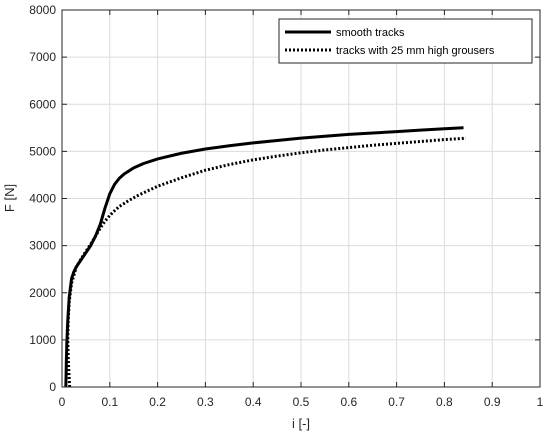 The image size is (550, 435). I want to click on y-tick-label: 0, so click(52, 387).